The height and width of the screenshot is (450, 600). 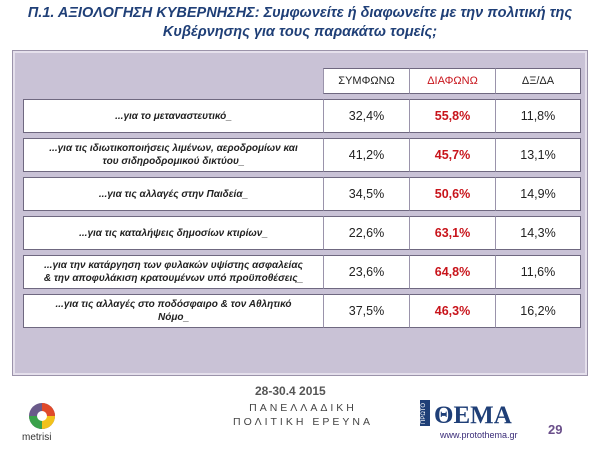 What do you see at coordinates (538, 194) in the screenshot?
I see `dk-value: 14,9%` at bounding box center [538, 194].